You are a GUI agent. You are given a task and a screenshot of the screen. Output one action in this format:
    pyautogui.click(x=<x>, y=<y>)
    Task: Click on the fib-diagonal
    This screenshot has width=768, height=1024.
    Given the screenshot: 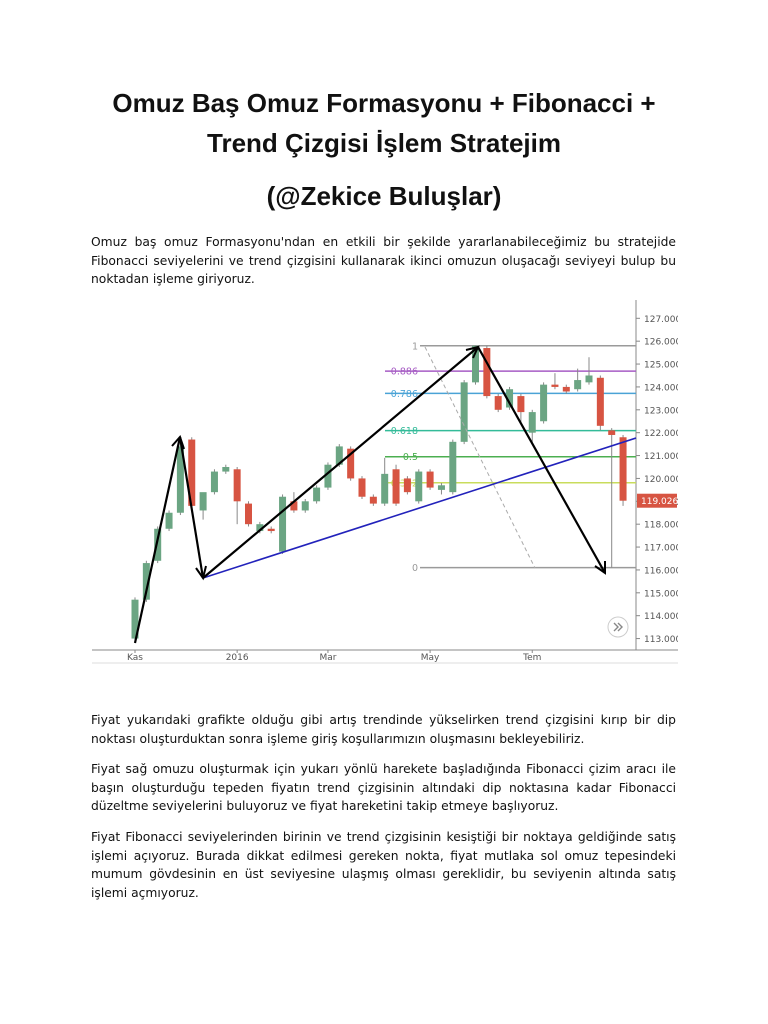 What is the action you would take?
    pyautogui.click(x=480, y=457)
    